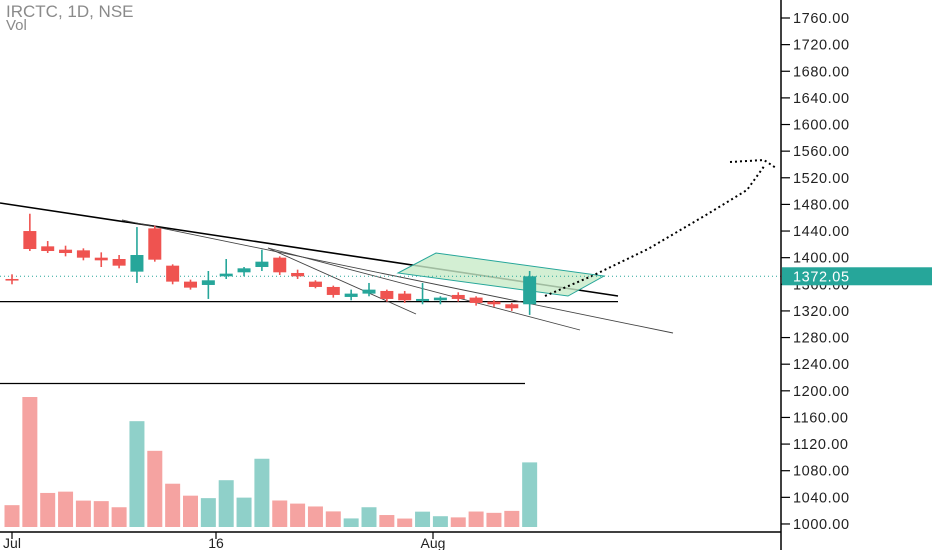 The image size is (932, 555). What do you see at coordinates (821, 232) in the screenshot?
I see `price-tick-label: 1440.00` at bounding box center [821, 232].